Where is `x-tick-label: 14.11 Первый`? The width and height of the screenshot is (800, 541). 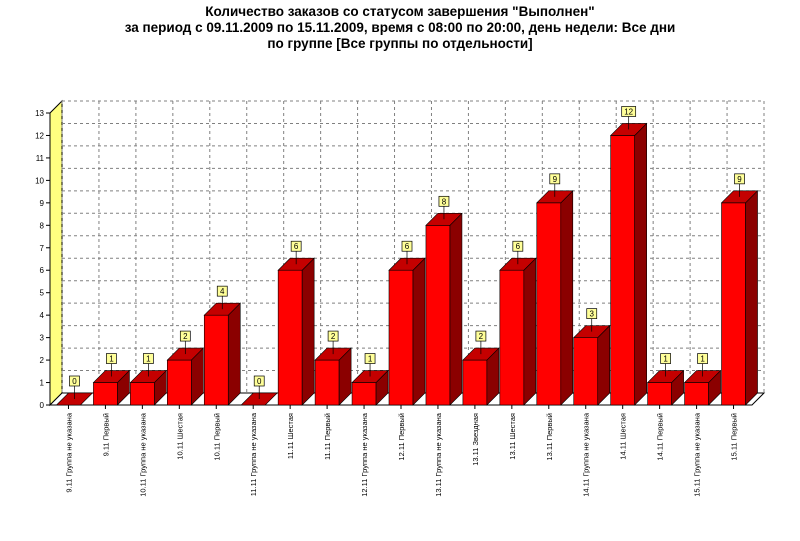
x-tick-label: 14.11 Первый is located at coordinates (660, 437).